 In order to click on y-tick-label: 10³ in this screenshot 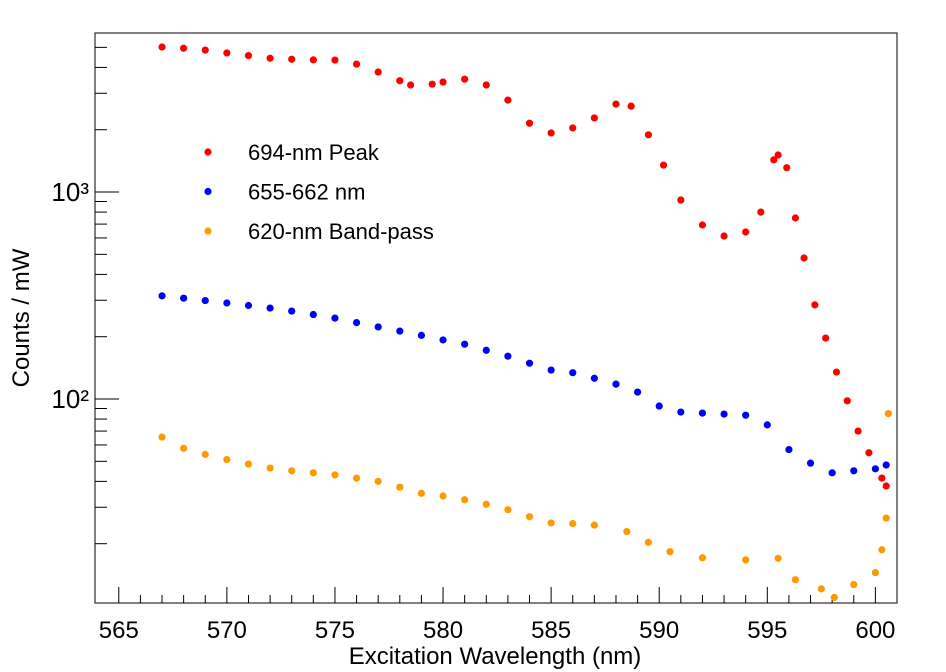, I will do `click(70, 192)`.